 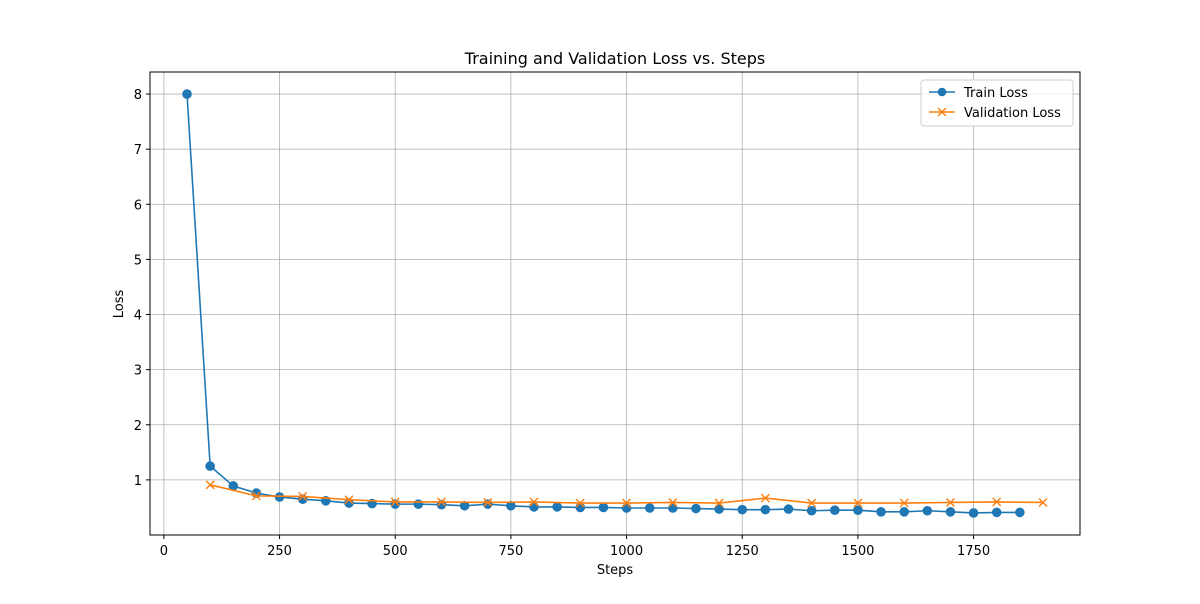 I want to click on x-tick-label: 0, so click(x=164, y=551).